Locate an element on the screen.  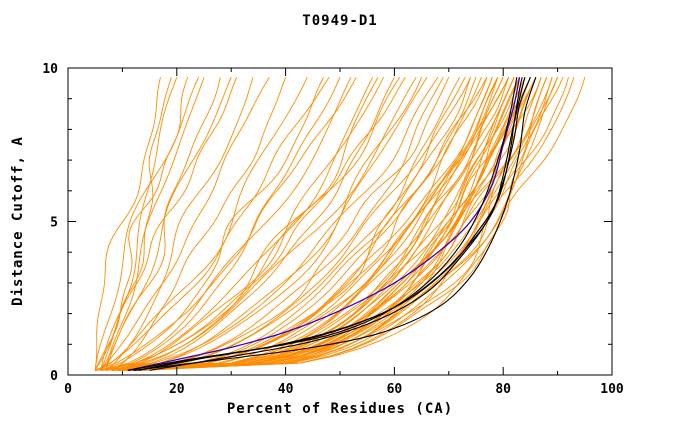
x-axis-label: Percent of Residues (CA) is located at coordinates (340, 409).